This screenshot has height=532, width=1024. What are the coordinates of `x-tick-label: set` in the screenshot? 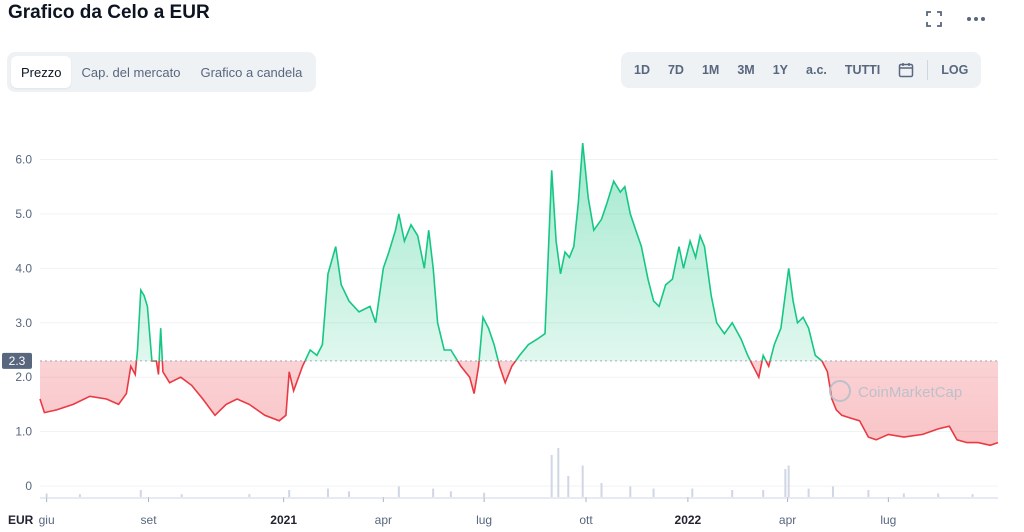 It's located at (149, 520).